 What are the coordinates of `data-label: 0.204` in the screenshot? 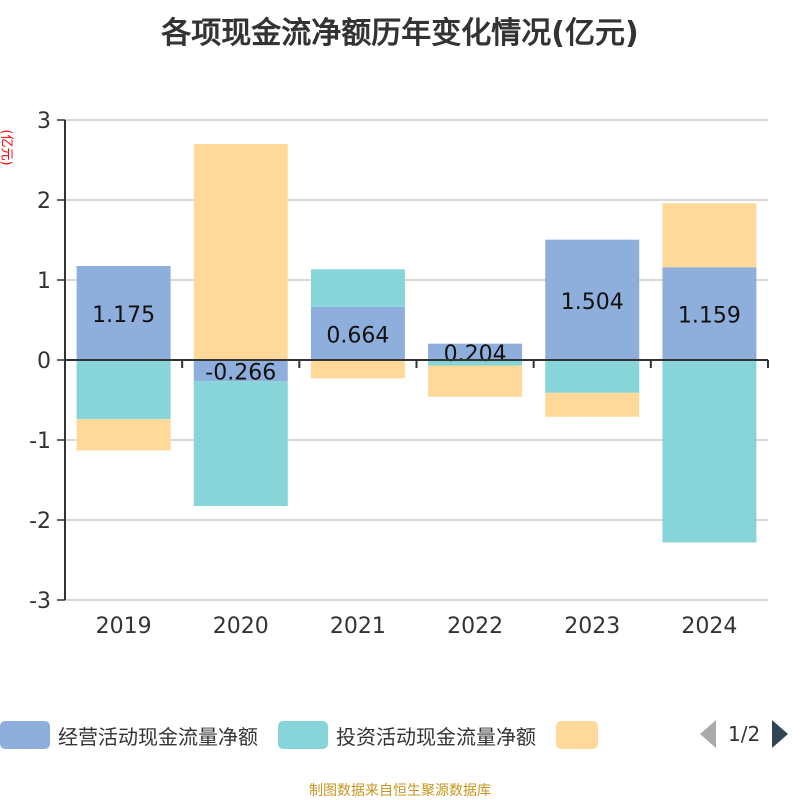 It's located at (475, 354).